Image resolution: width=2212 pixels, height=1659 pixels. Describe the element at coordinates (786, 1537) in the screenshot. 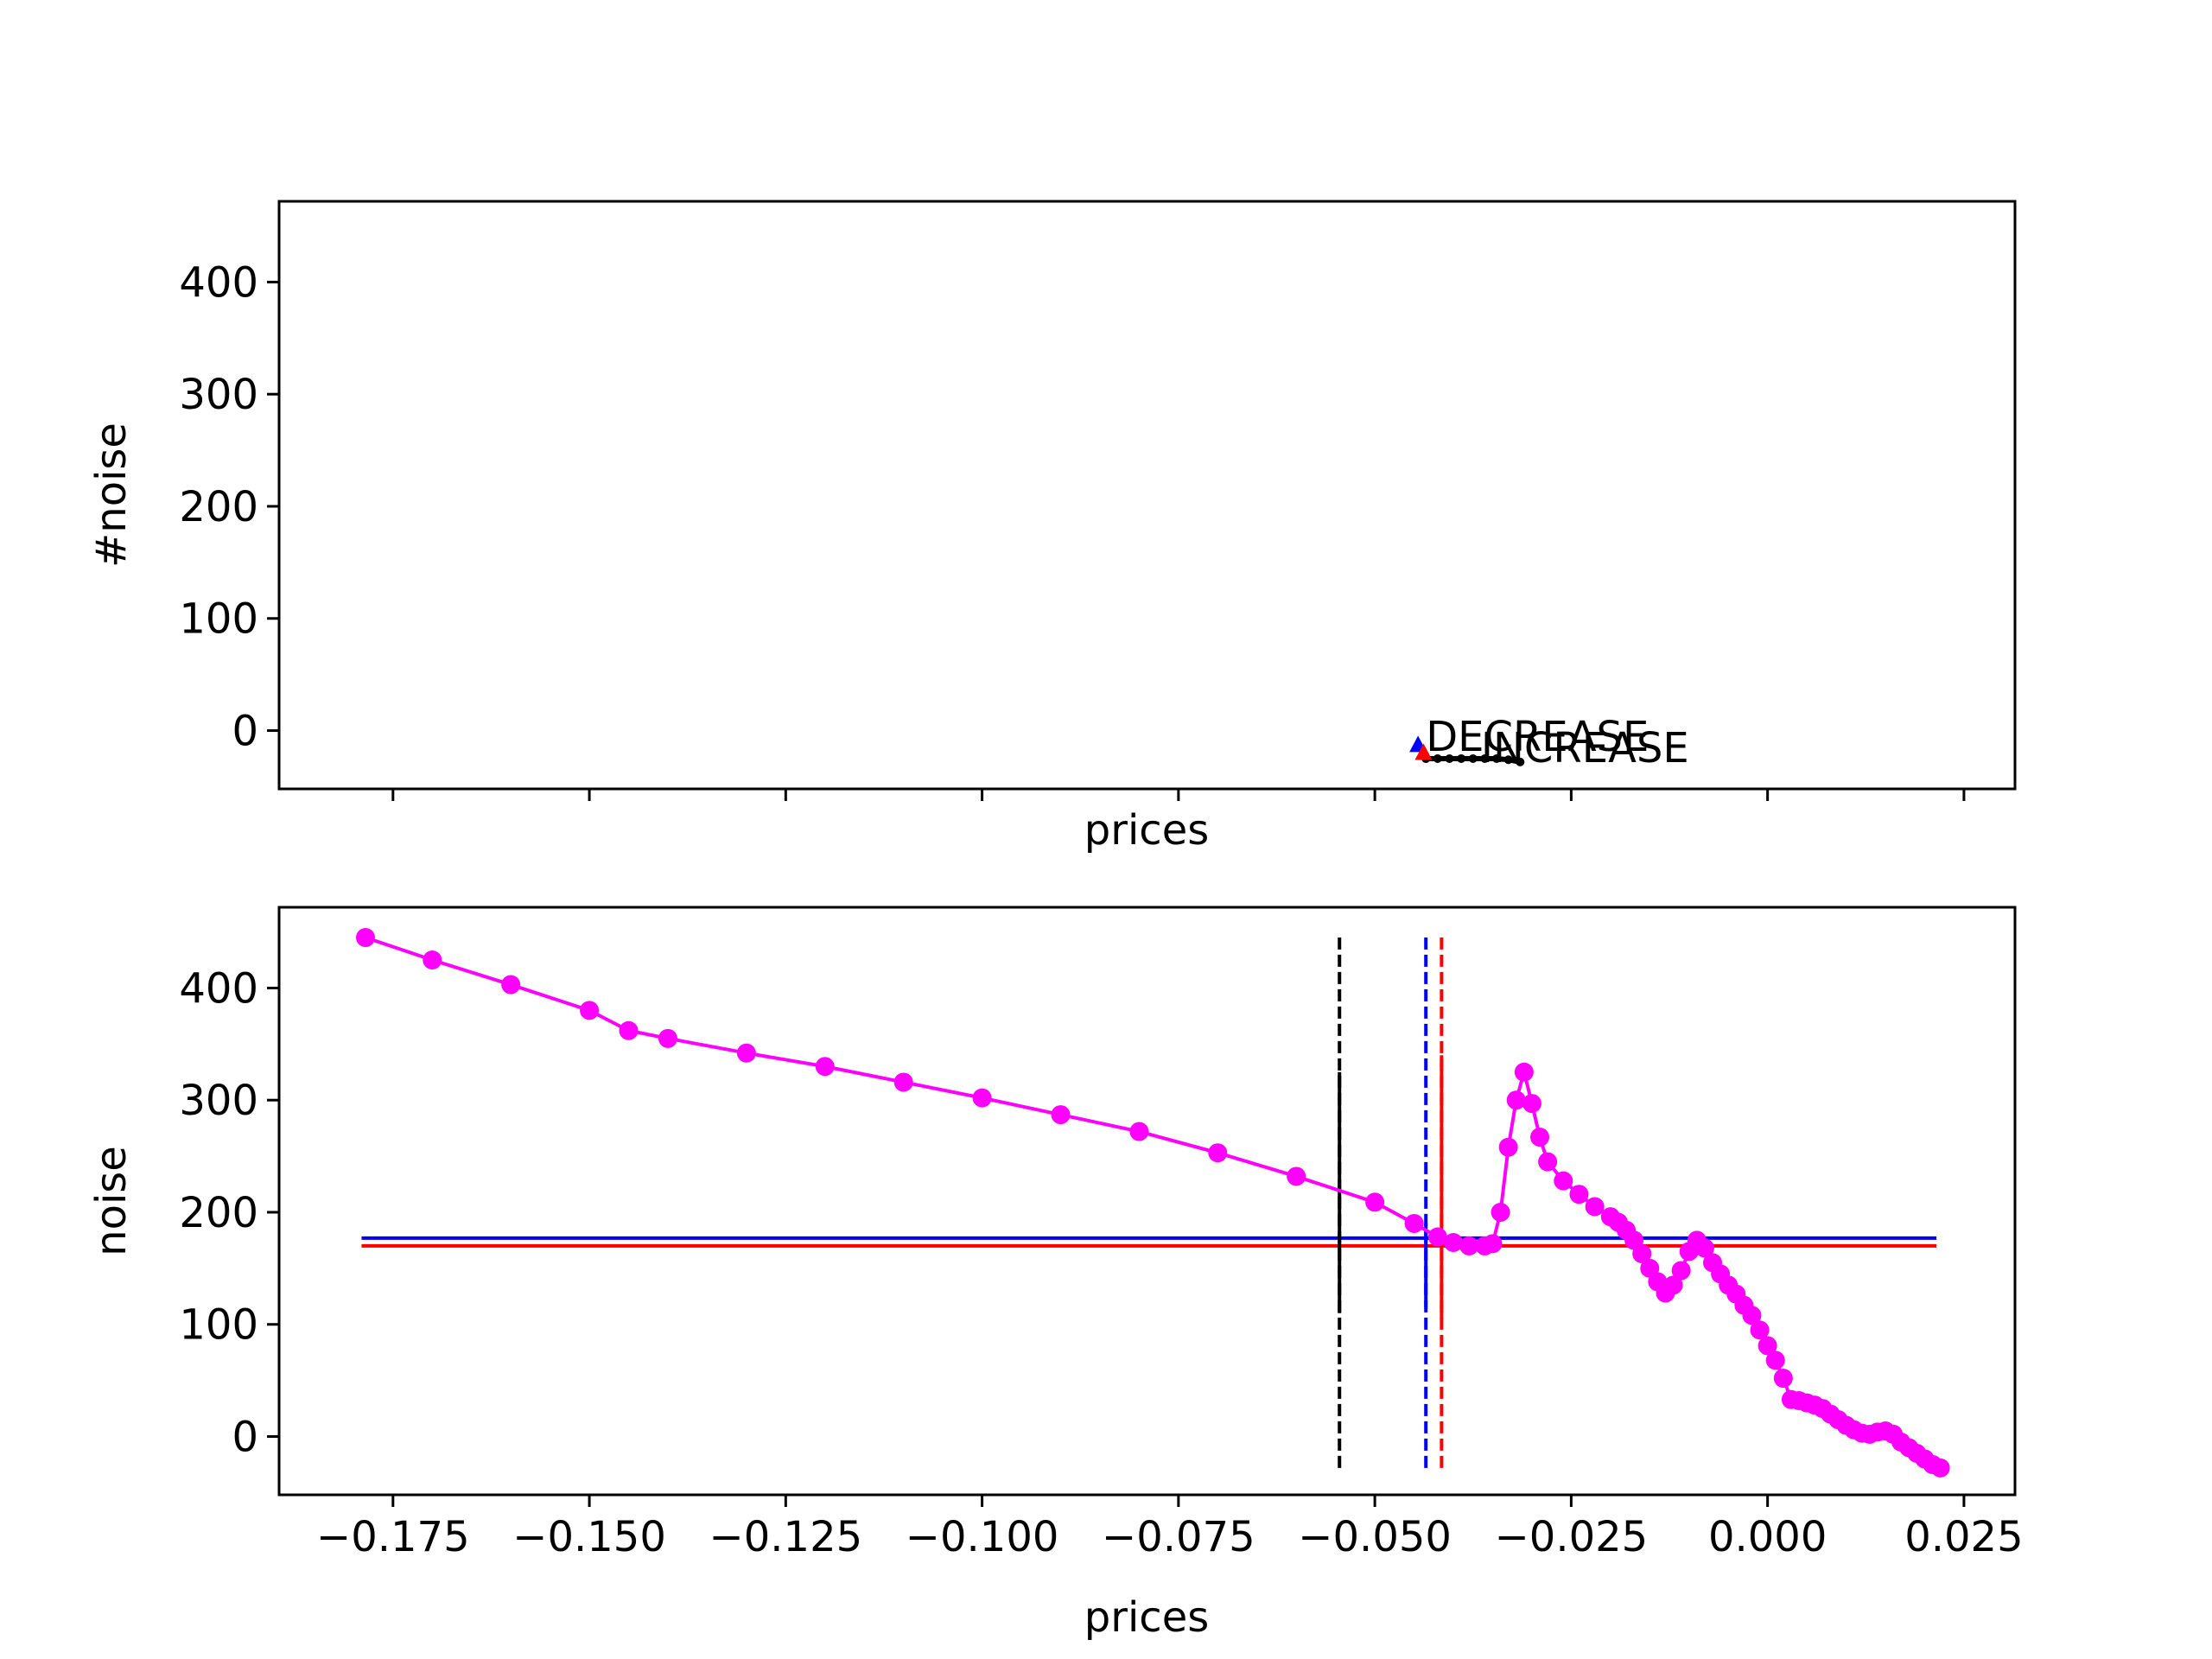

I see `bottom-x-tick-label: −0.125` at that location.